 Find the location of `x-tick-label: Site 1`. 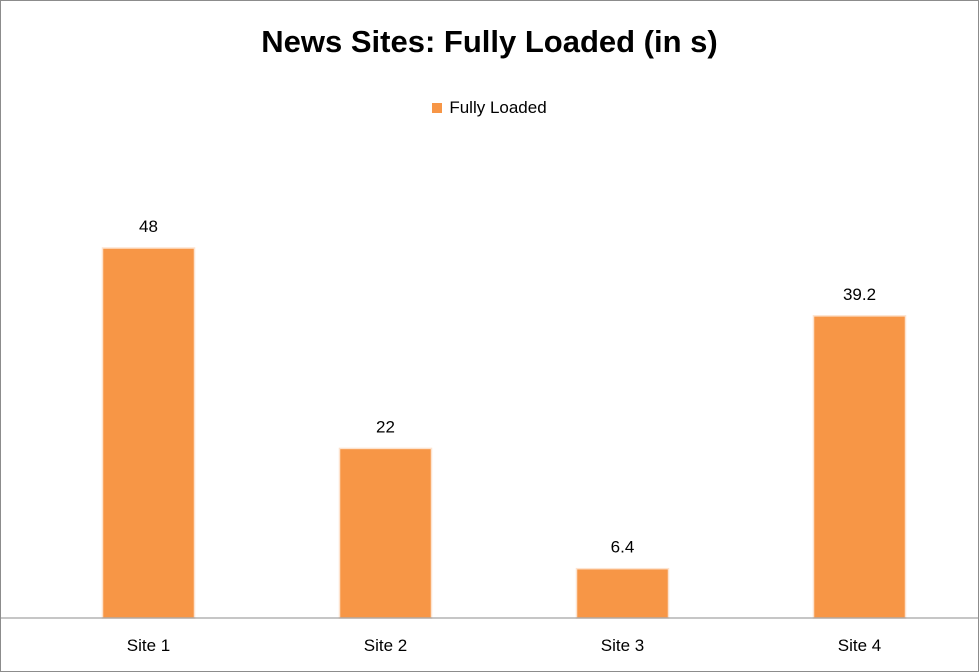

x-tick-label: Site 1 is located at coordinates (148, 645).